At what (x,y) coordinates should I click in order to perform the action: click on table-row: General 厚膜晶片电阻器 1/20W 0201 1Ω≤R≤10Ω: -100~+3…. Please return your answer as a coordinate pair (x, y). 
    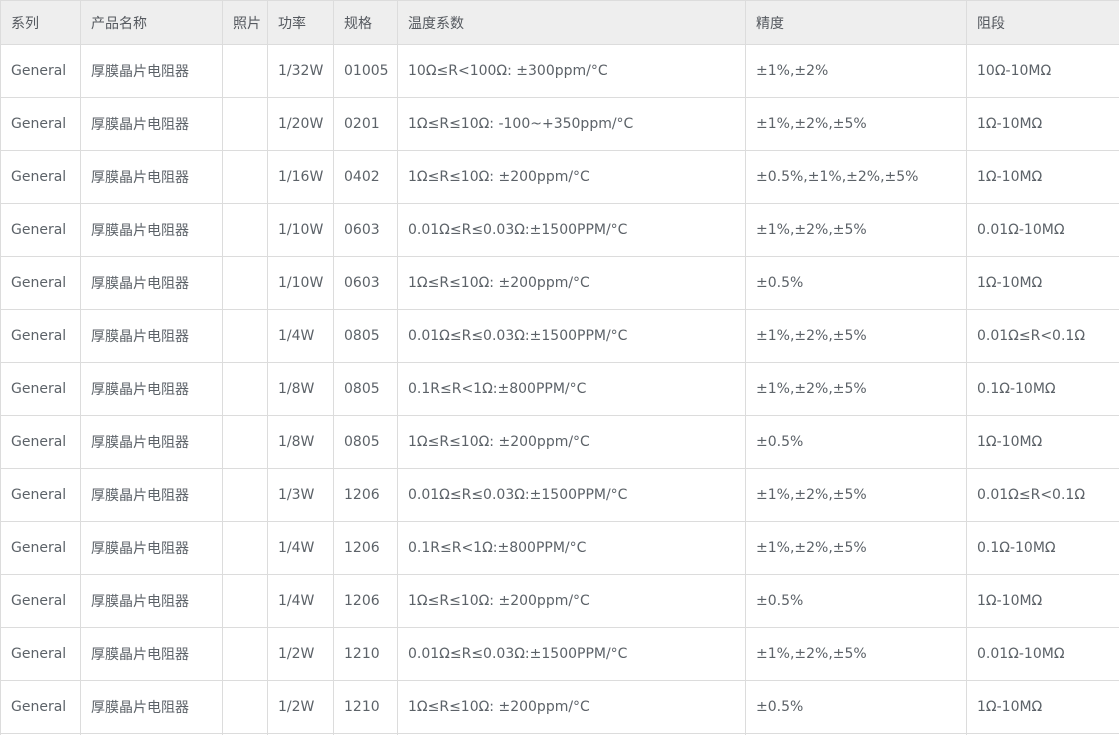
    Looking at the image, I should click on (559, 124).